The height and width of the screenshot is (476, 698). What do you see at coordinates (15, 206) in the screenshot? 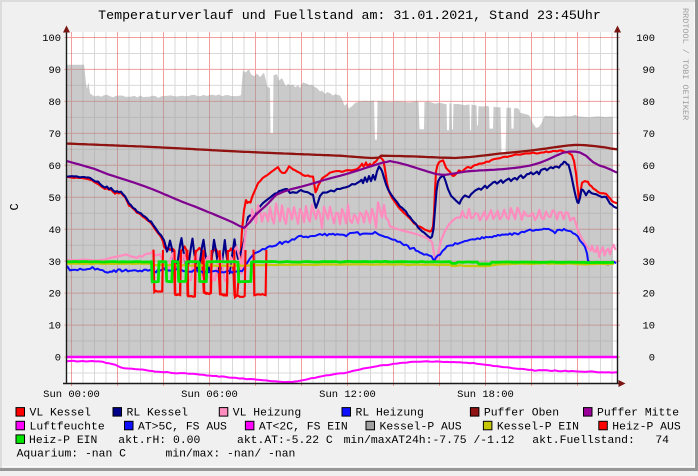
I see `svg-text: C` at bounding box center [15, 206].